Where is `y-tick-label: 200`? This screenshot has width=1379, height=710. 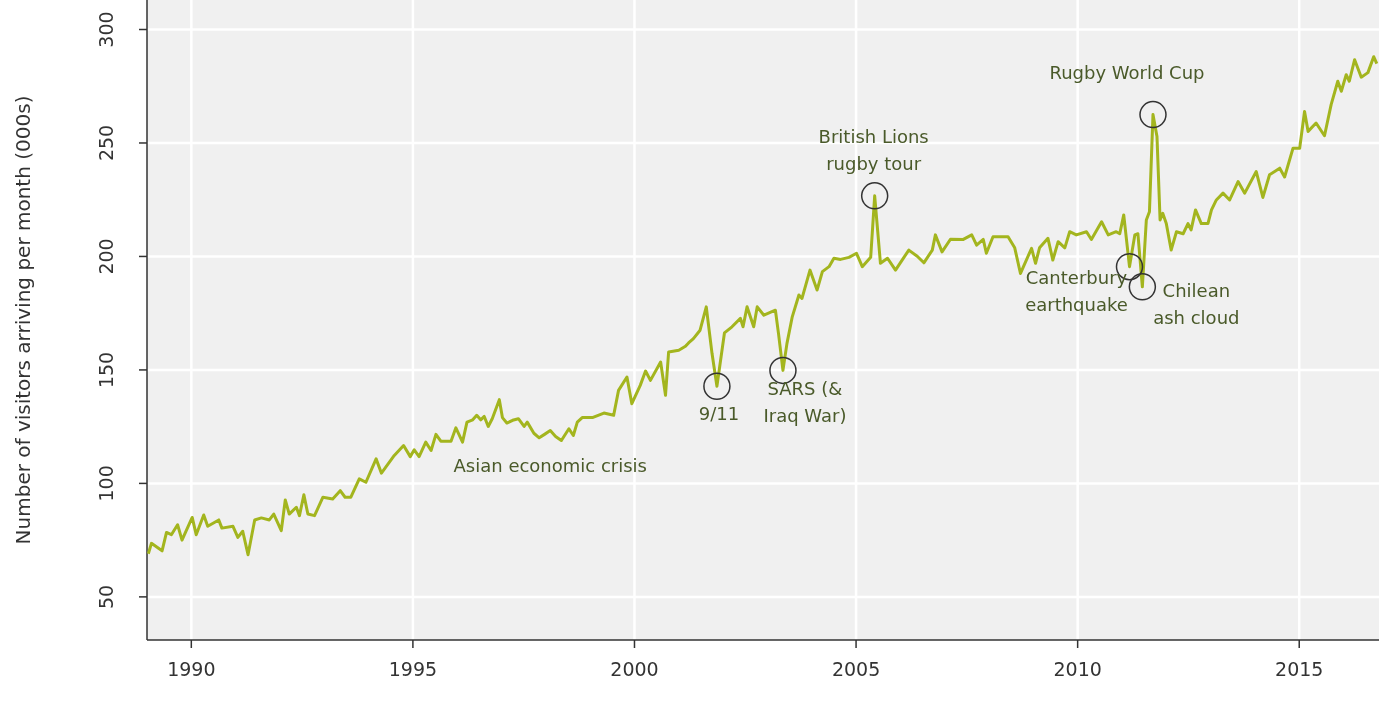 y-tick-label: 200 is located at coordinates (105, 256).